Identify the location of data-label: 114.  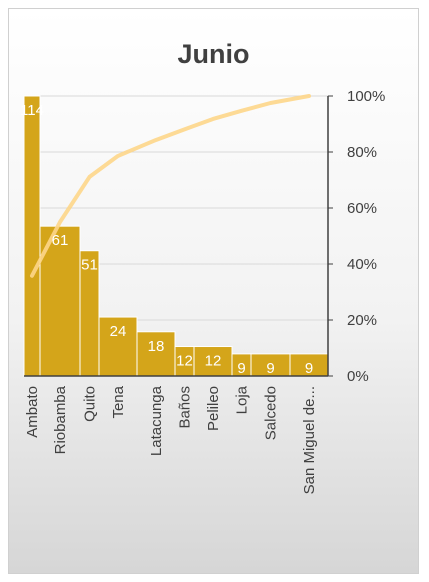
(32, 110).